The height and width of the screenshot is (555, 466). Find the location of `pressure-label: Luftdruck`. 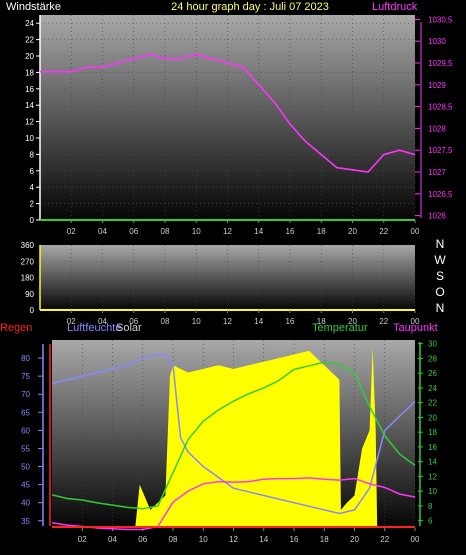

pressure-label: Luftdruck is located at coordinates (395, 7).